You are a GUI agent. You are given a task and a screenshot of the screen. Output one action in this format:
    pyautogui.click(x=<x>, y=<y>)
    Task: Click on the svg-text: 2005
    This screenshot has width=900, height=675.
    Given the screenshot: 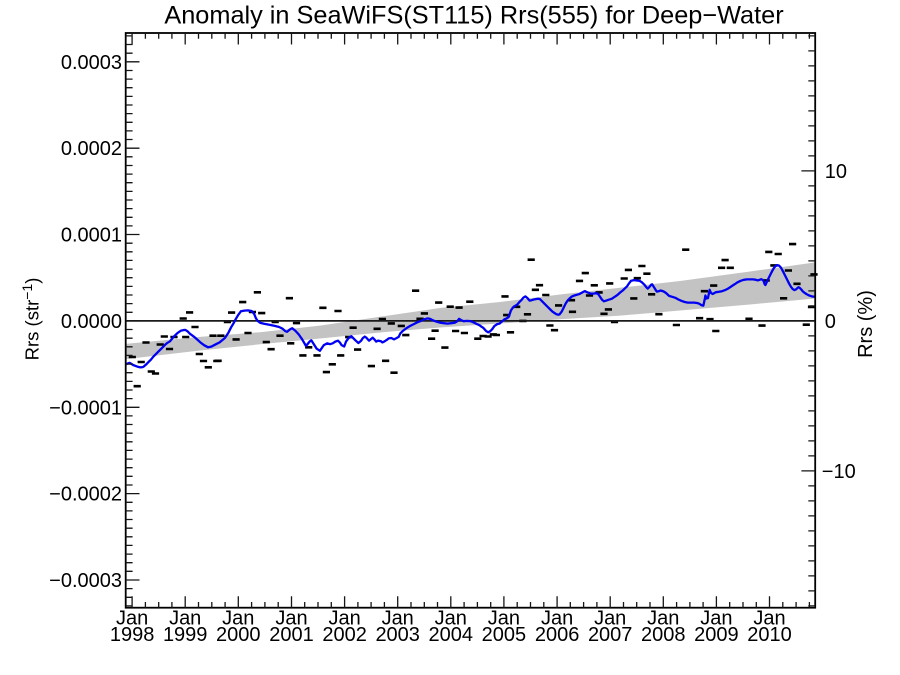 What is the action you would take?
    pyautogui.click(x=504, y=635)
    